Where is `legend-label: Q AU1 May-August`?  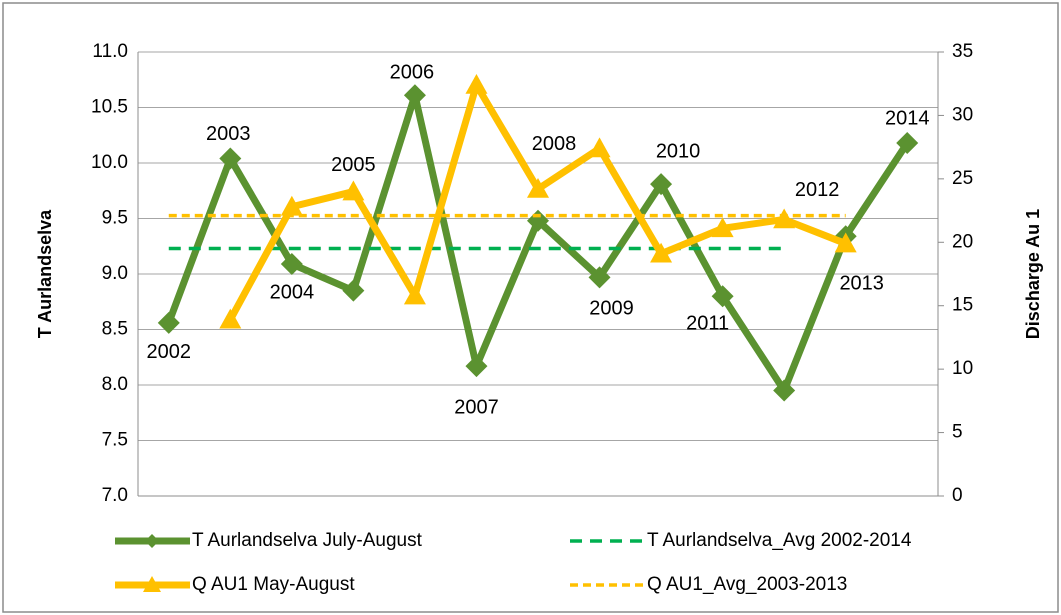 legend-label: Q AU1 May-August is located at coordinates (273, 584).